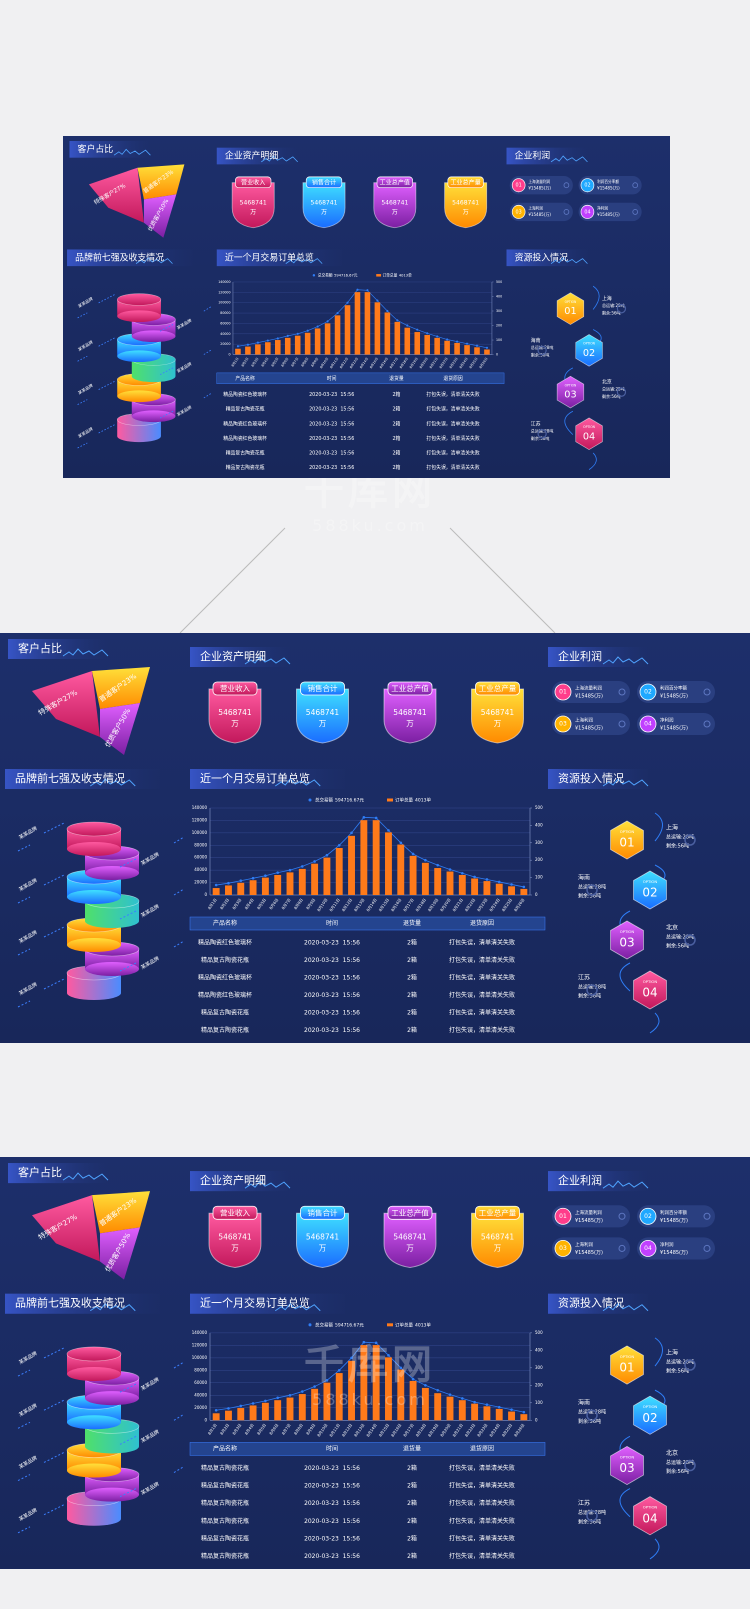  I want to click on x-tick-label: 8月2日, so click(224, 903).